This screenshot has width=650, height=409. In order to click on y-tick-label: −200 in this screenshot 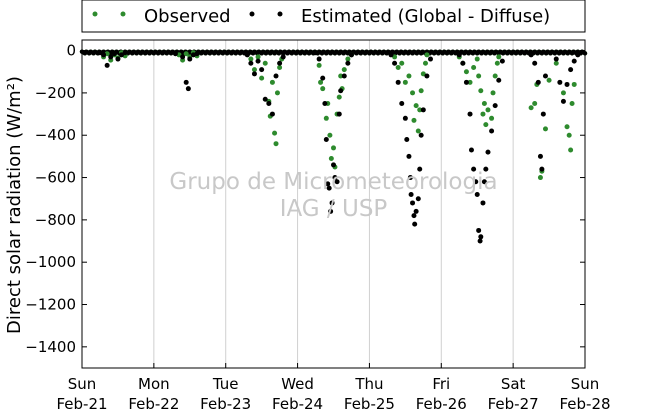, I will do `click(55, 93)`.